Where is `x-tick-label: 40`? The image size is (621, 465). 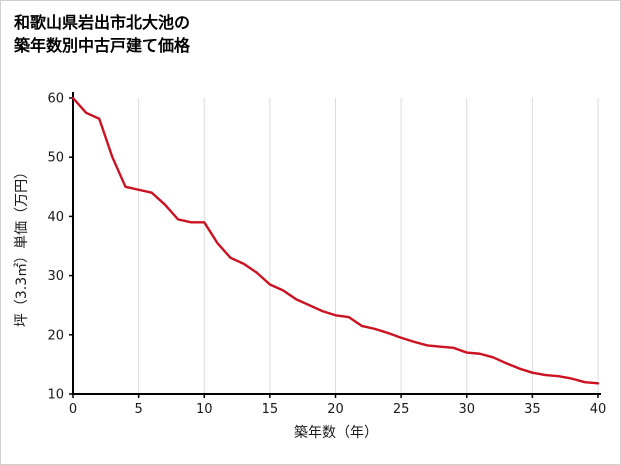
x-tick-label: 40 is located at coordinates (598, 409).